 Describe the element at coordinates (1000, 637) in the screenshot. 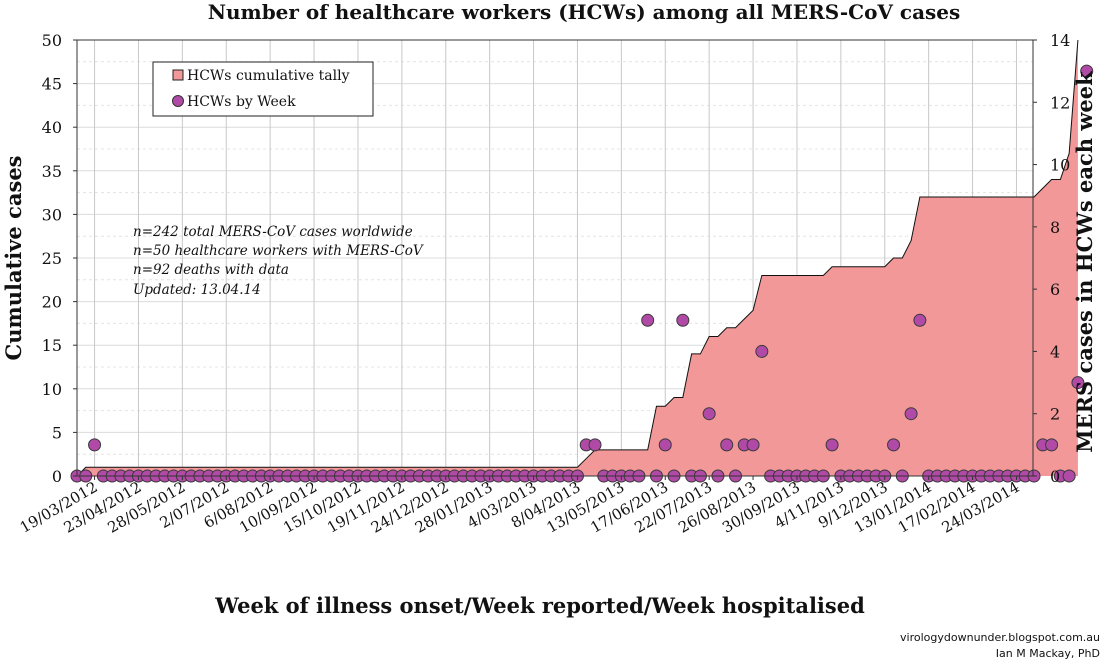

I see `credit-blog: virologydownunder.blogspot.com.au` at that location.